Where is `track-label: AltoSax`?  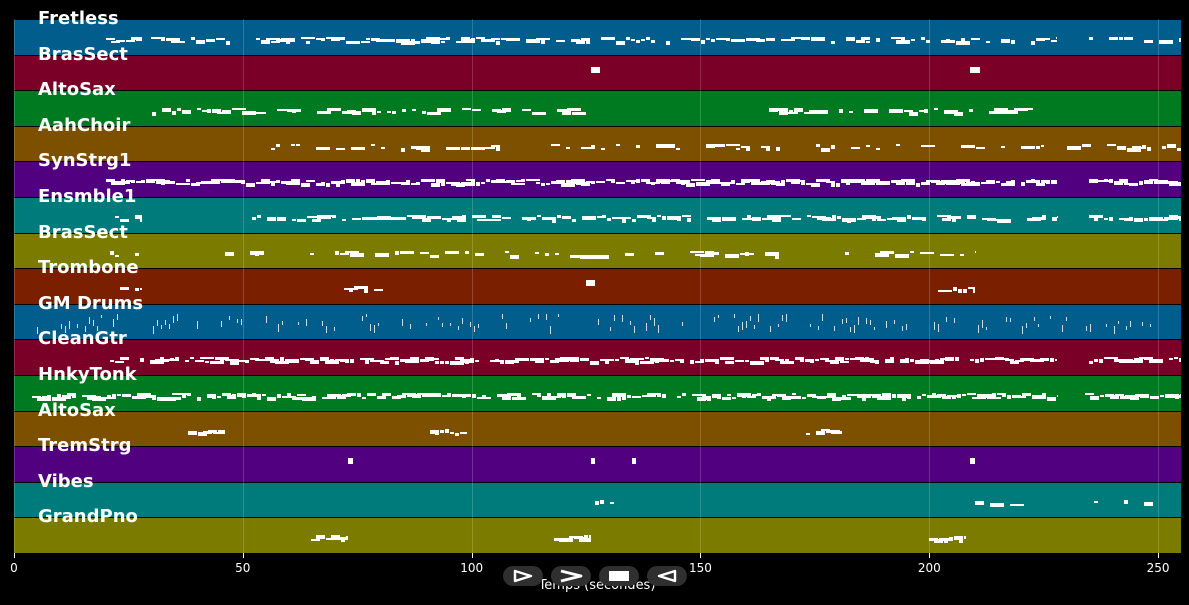 track-label: AltoSax is located at coordinates (77, 410).